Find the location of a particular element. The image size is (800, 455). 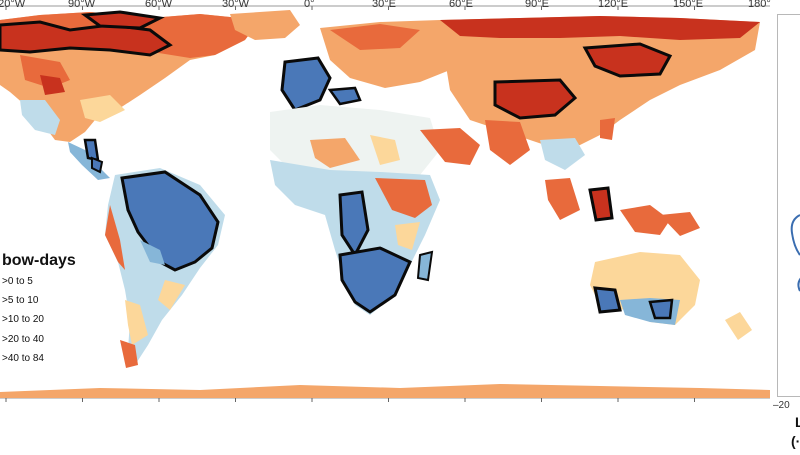

legend-item: >40 to 84 is located at coordinates (23, 358).